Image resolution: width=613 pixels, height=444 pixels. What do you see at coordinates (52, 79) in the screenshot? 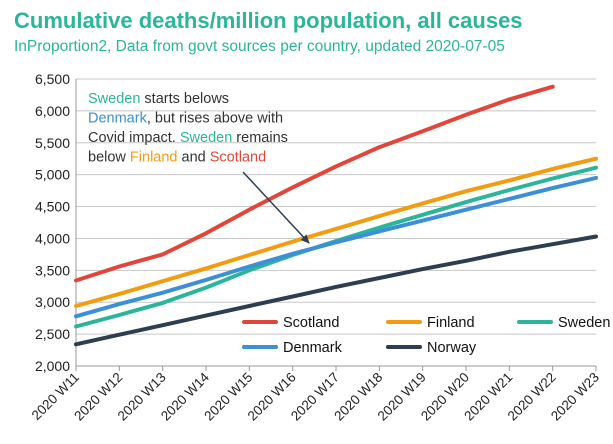
I see `y-tick-label: 6,500` at bounding box center [52, 79].